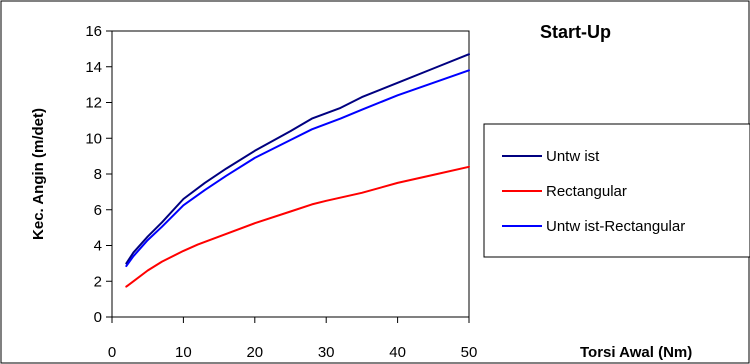 The image size is (750, 364). What do you see at coordinates (397, 352) in the screenshot?
I see `x-tick-label: 40` at bounding box center [397, 352].